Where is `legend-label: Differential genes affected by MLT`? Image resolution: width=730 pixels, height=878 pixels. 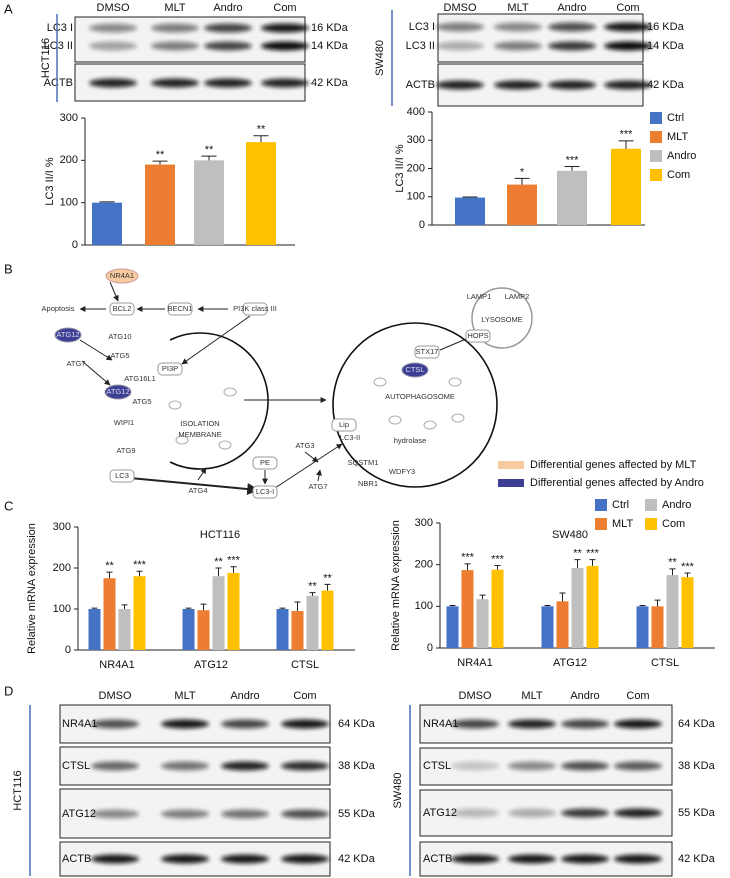
legend-label: Differential genes affected by MLT is located at coordinates (613, 465).